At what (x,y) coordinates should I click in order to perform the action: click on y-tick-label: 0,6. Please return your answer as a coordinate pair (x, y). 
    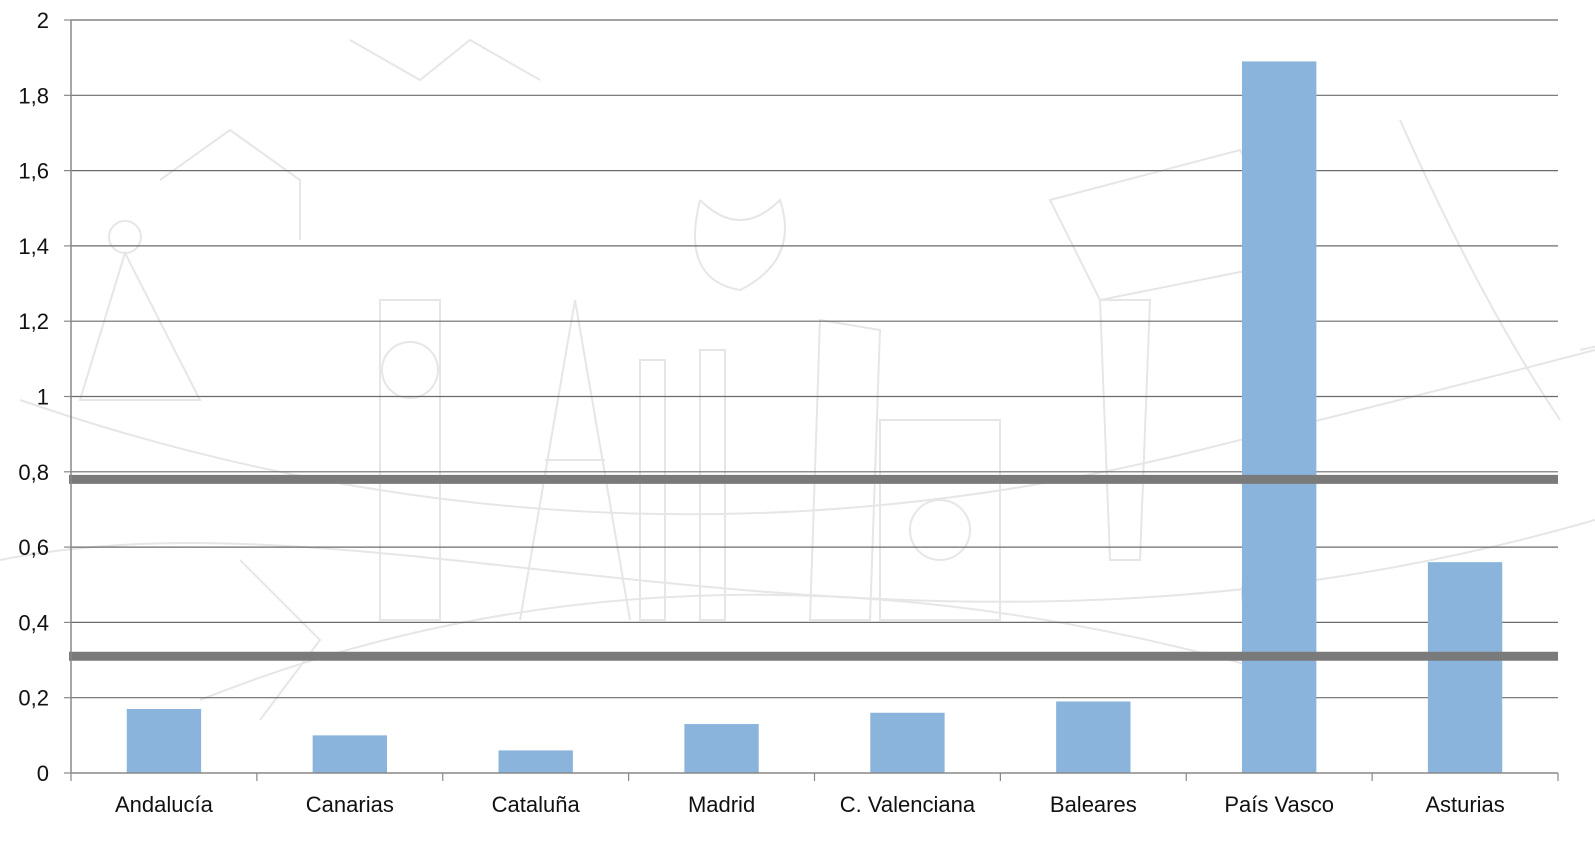
    Looking at the image, I should click on (33, 547).